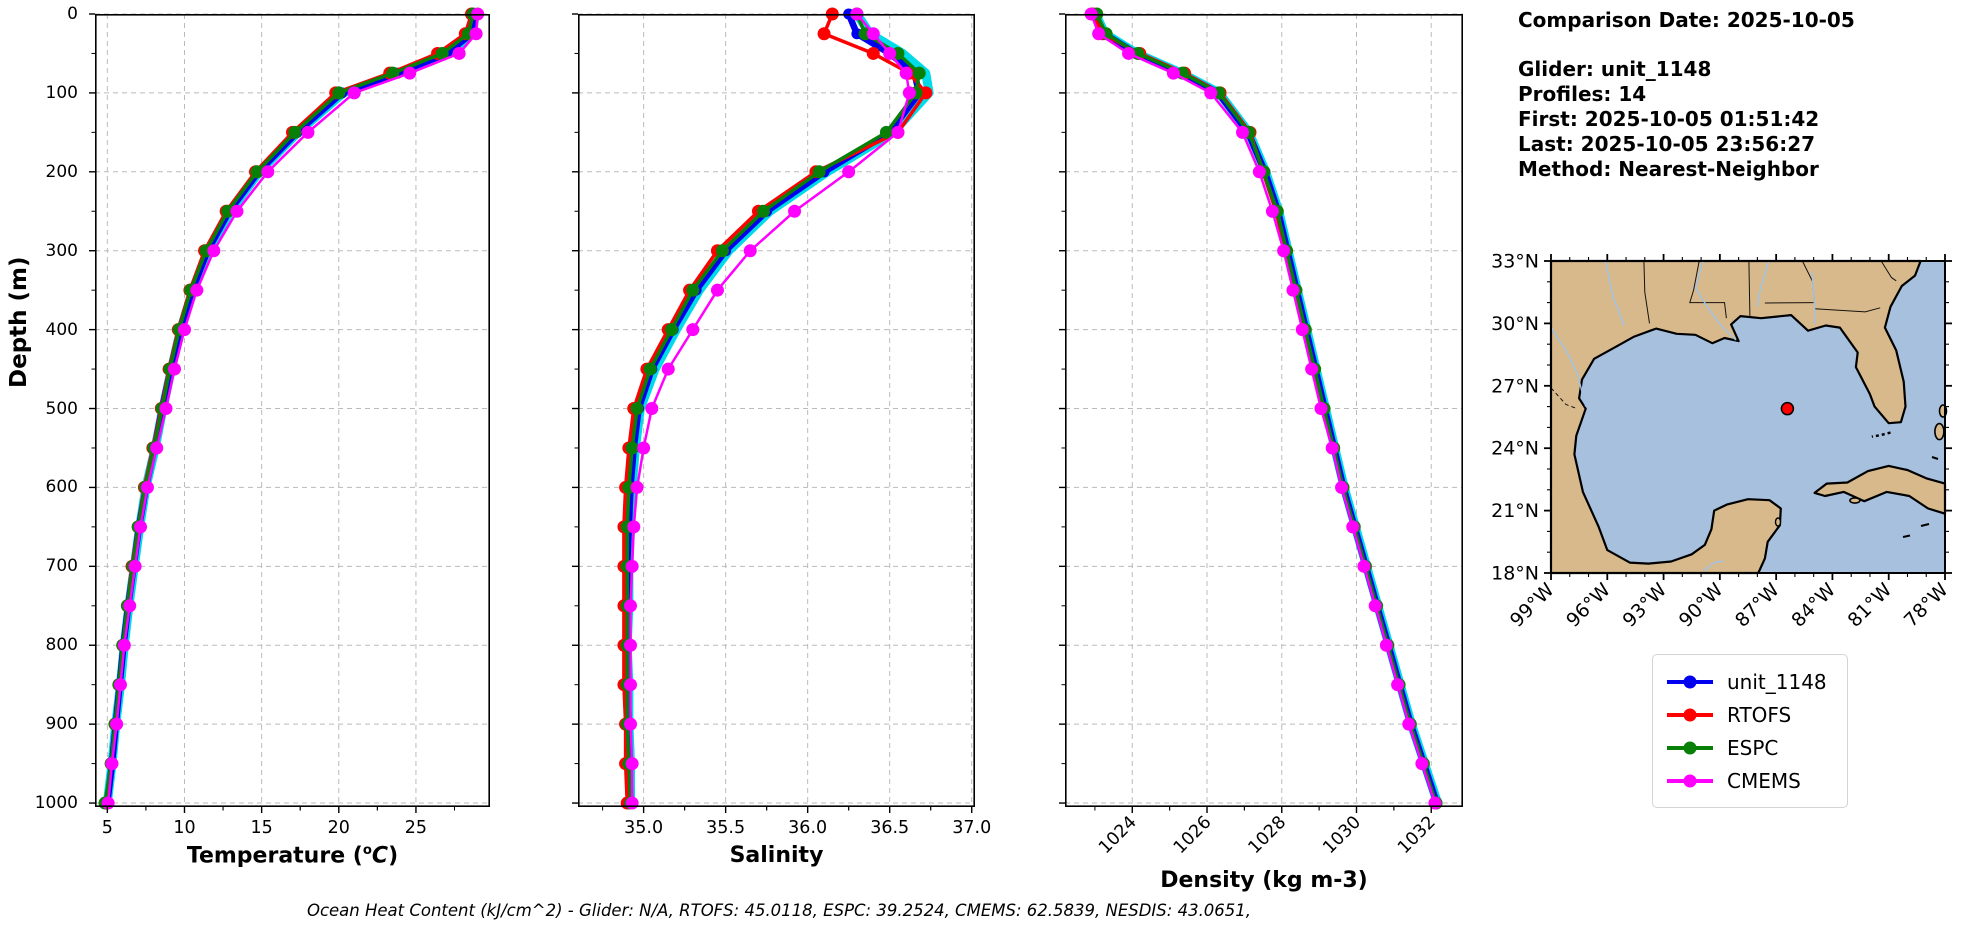 Image resolution: width=1987 pixels, height=934 pixels. I want to click on svg-text: 81°W, so click(1870, 605).